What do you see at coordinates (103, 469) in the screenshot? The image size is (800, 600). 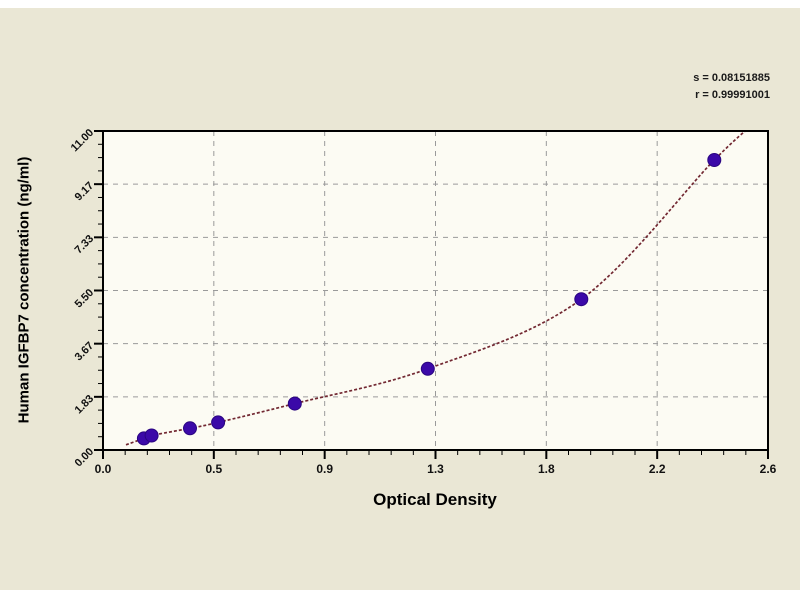 I see `x-tick-label: 0.0` at bounding box center [103, 469].